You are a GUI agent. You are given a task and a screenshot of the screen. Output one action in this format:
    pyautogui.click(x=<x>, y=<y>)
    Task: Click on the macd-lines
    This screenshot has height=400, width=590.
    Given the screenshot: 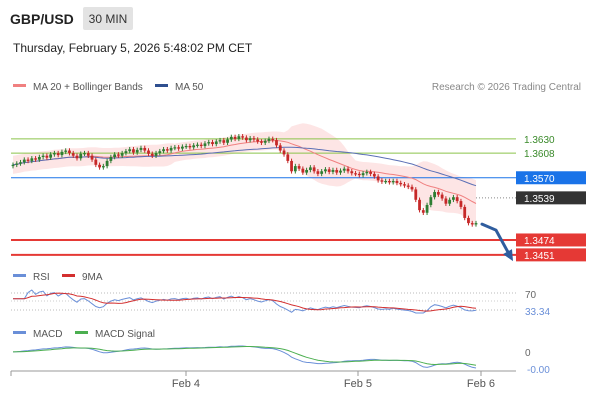 What is the action you would take?
    pyautogui.click(x=244, y=357)
    